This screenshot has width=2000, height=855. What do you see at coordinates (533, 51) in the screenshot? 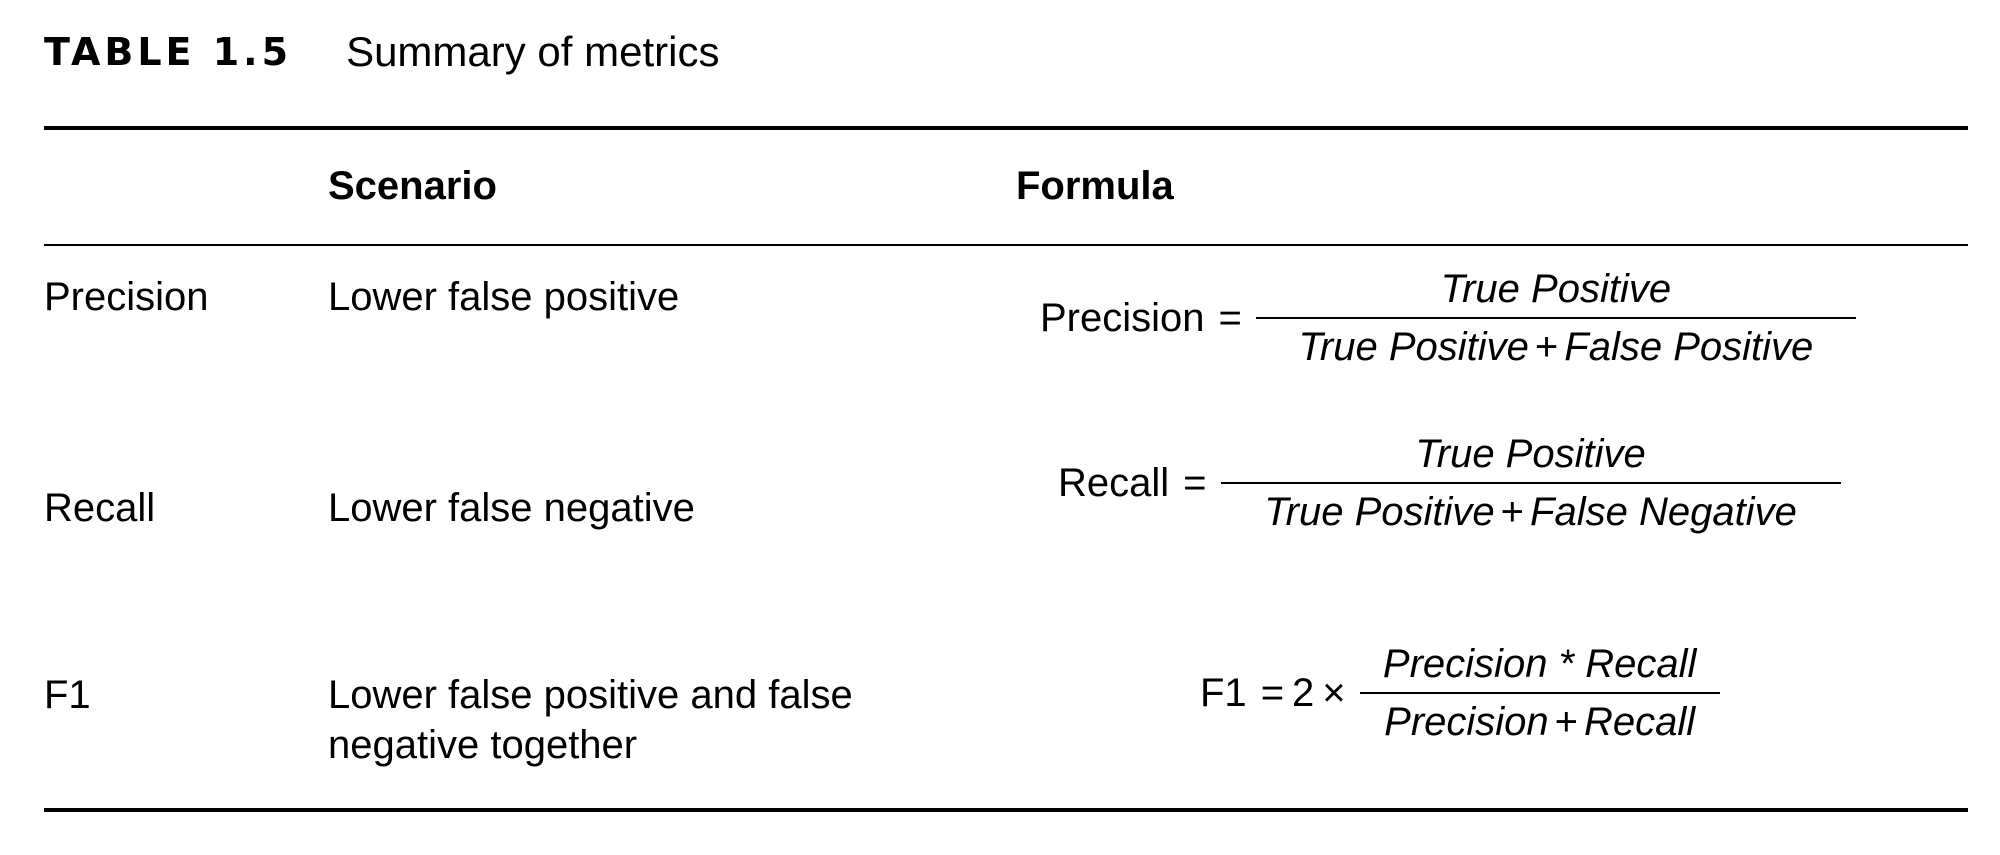
I see `table-title: Summary of metrics` at bounding box center [533, 51].